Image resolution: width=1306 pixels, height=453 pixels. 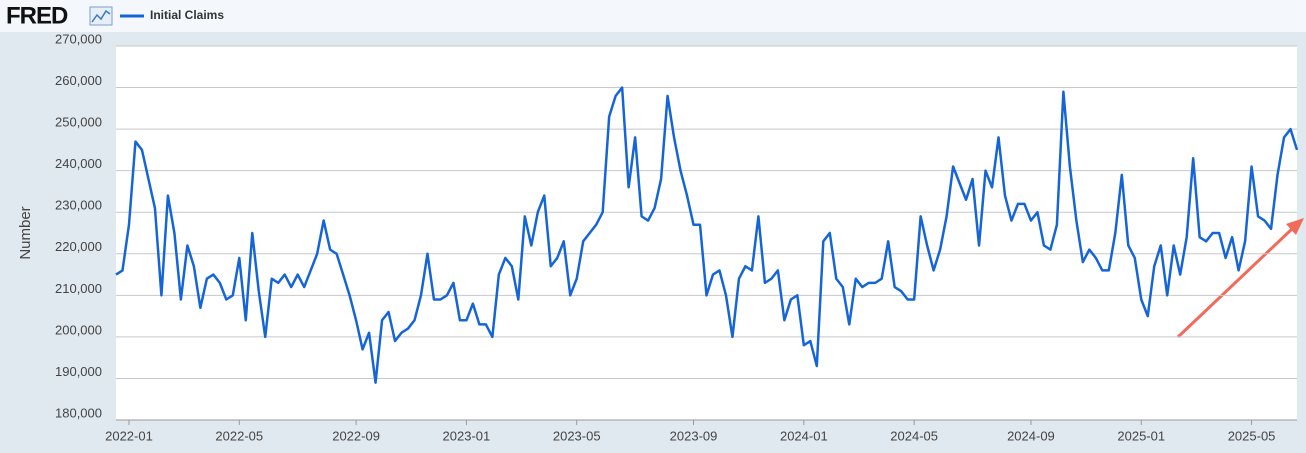 I want to click on x-tick-label: 2023-09, so click(x=694, y=435).